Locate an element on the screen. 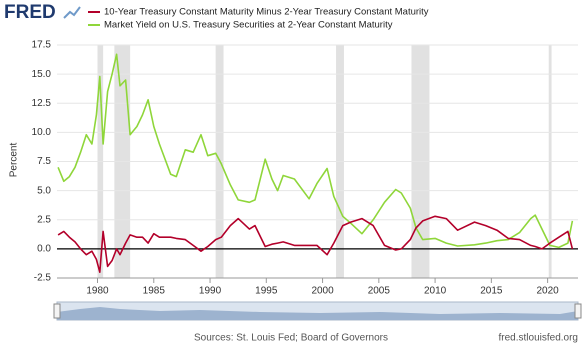 Image resolution: width=585 pixels, height=350 pixels. y-tick-label: 0.0 is located at coordinates (44, 249).